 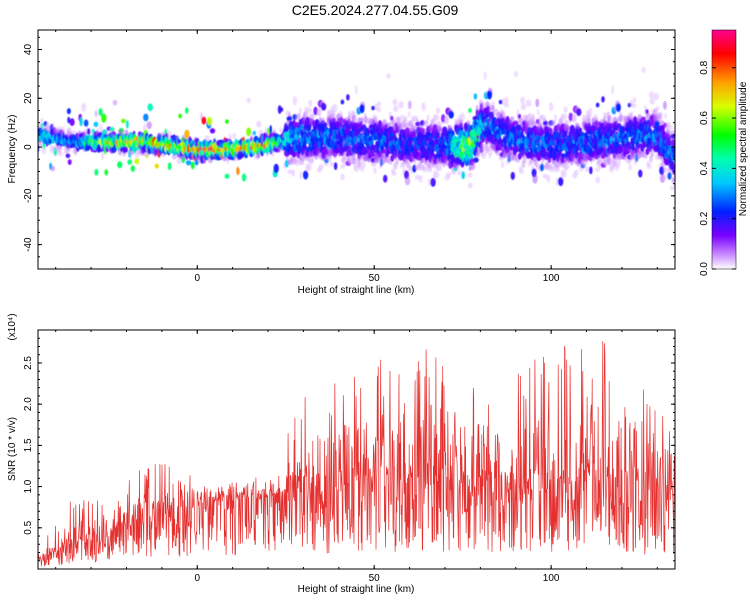 What do you see at coordinates (28, 50) in the screenshot?
I see `spectrogram-ytick-label: 40` at bounding box center [28, 50].